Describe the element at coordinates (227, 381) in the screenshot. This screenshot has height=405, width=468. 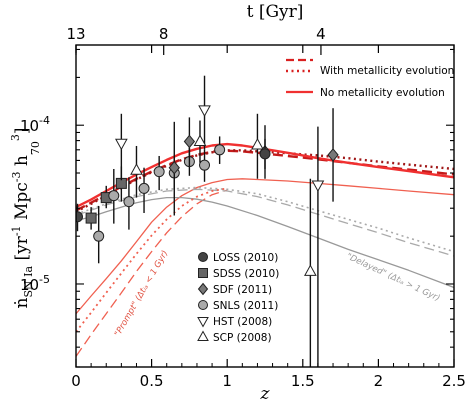
I see `x-tick-label: 1` at that location.